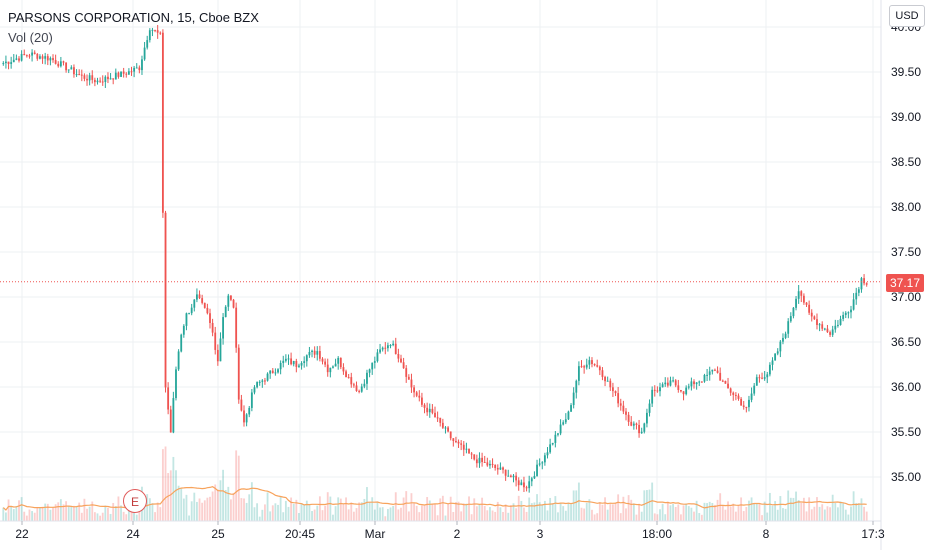 This screenshot has width=932, height=550. I want to click on earnings-marker: E, so click(135, 501).